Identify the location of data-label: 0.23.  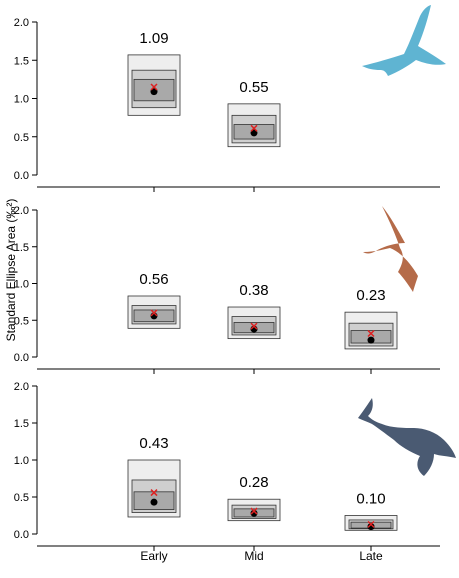
(370, 295).